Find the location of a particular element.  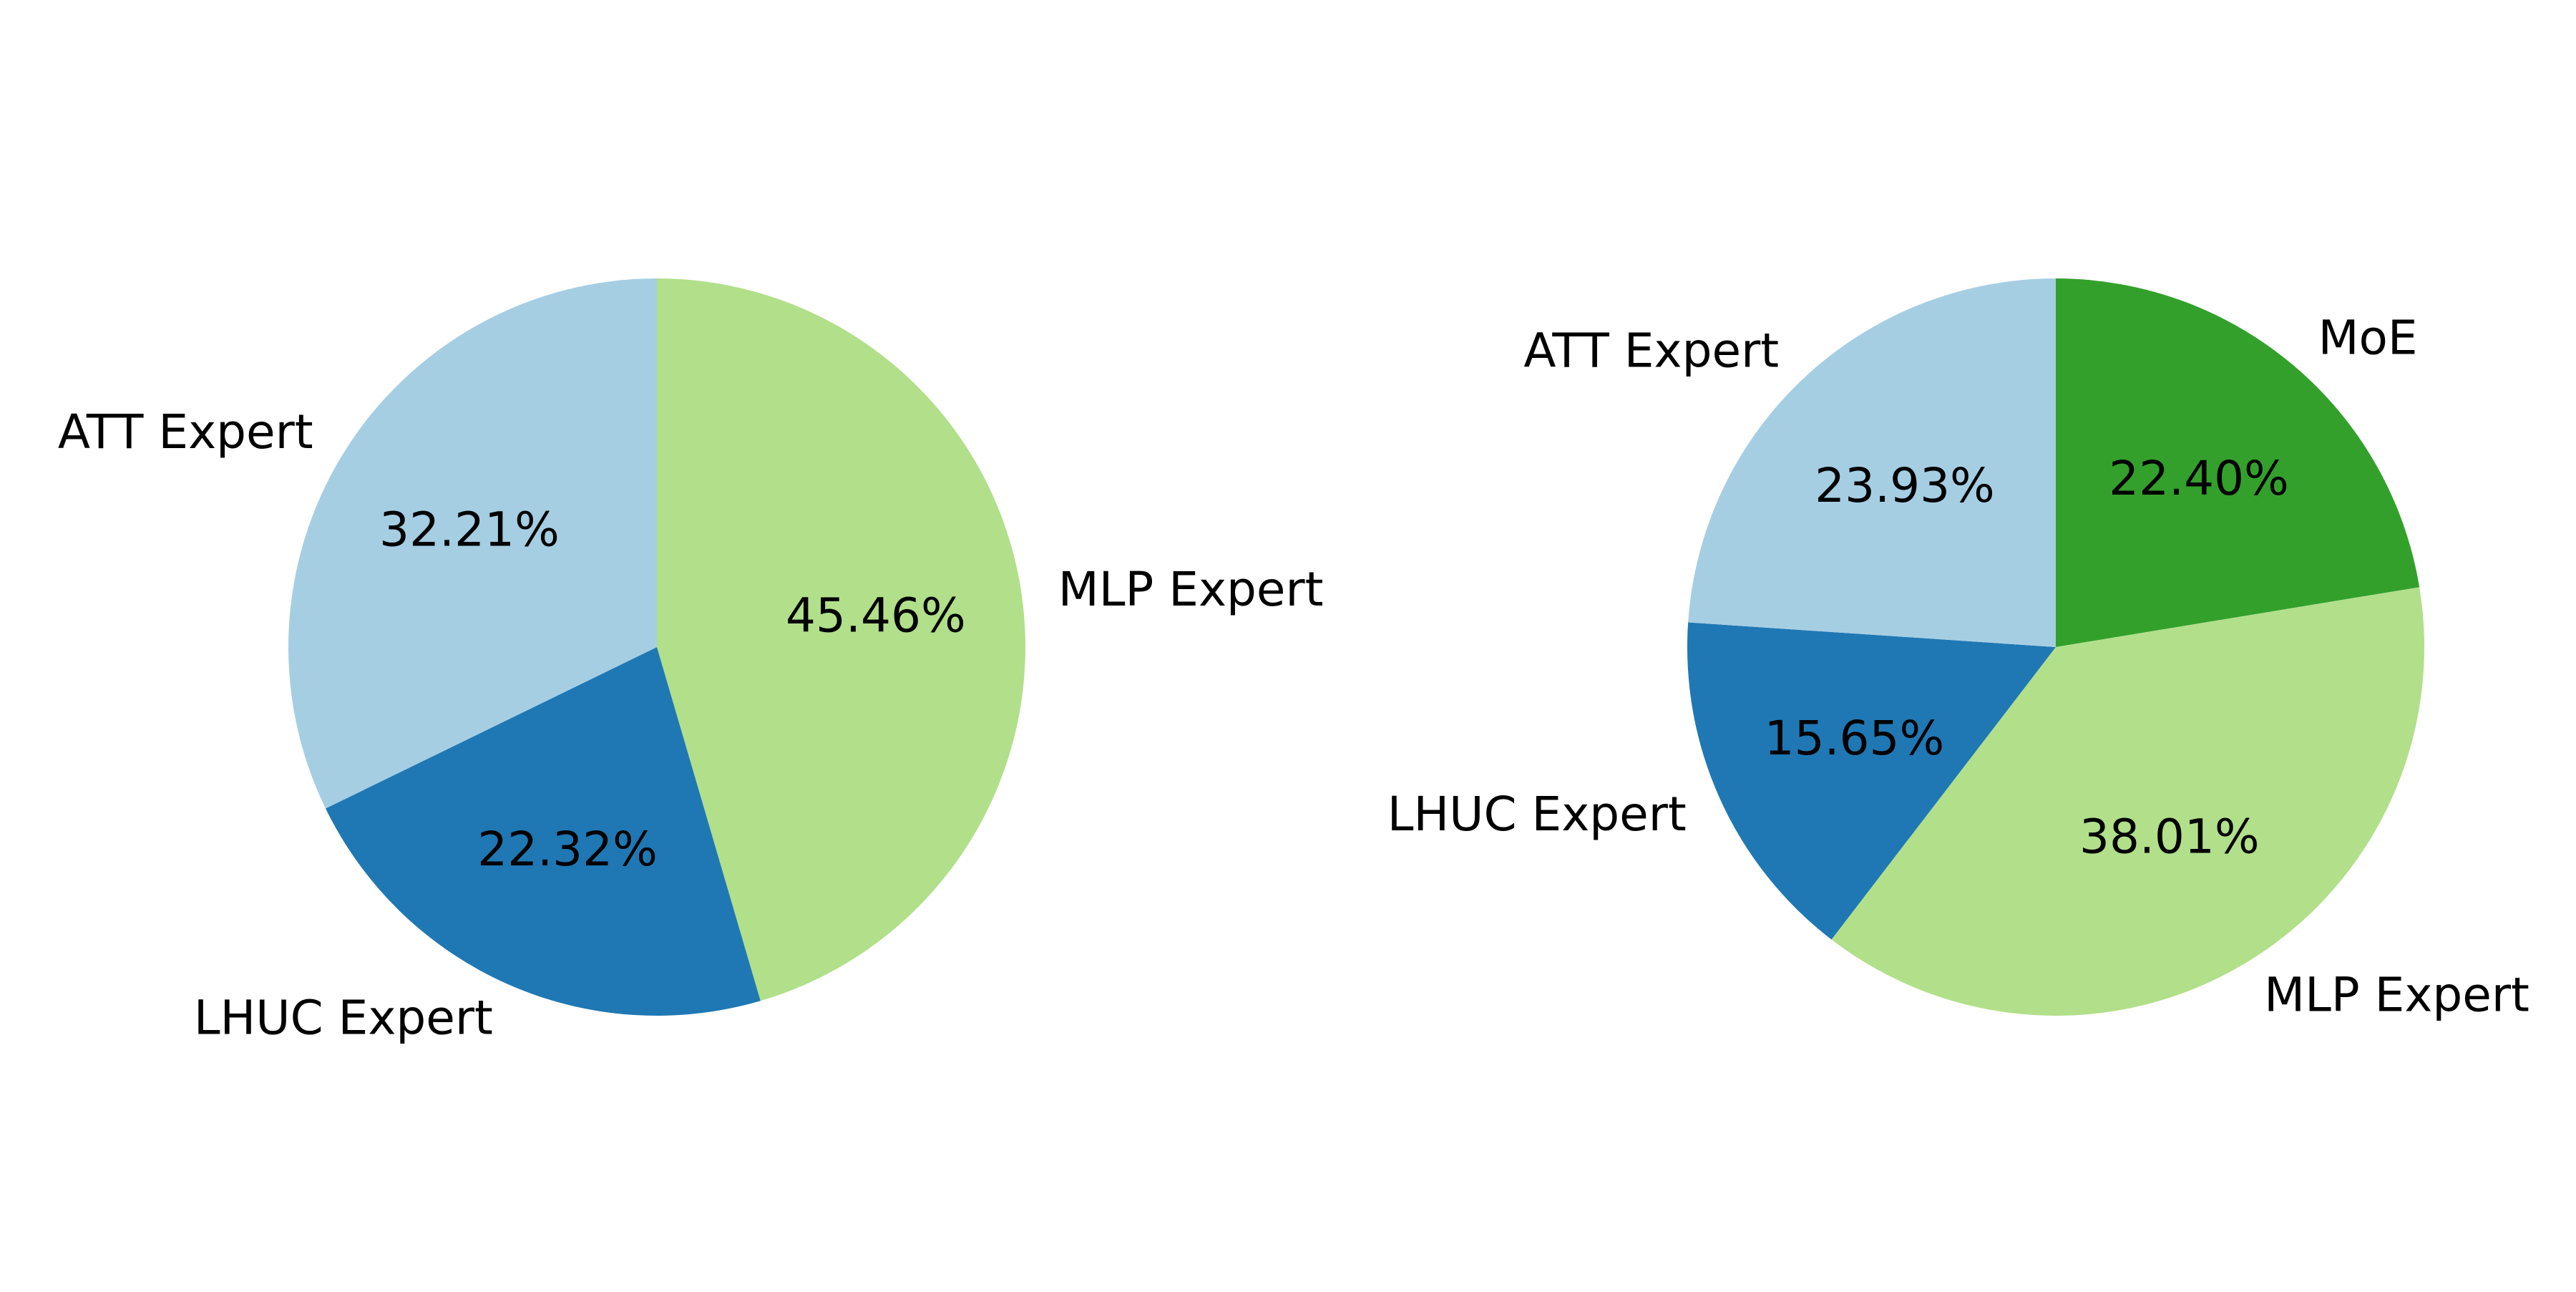

pct-label-att-expert: 32.21% is located at coordinates (469, 530).